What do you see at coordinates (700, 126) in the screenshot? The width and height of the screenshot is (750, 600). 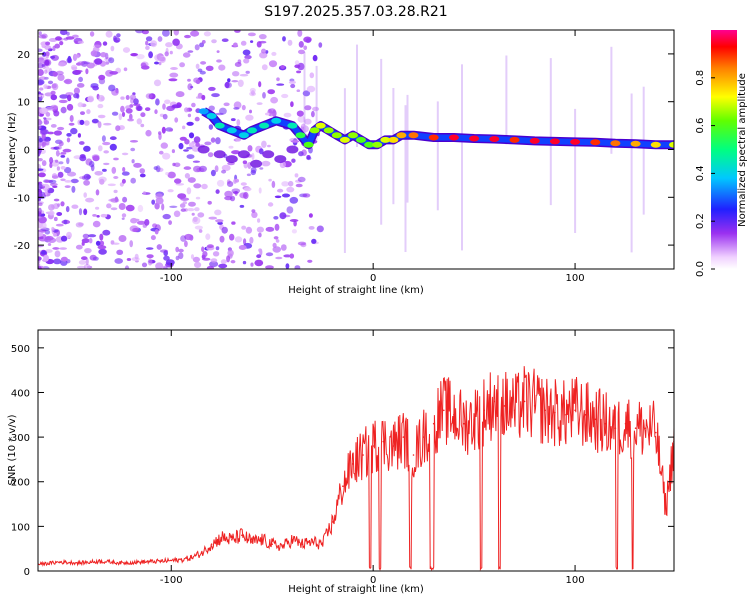 I see `colorbar-tick-label: 0.6` at bounding box center [700, 126].